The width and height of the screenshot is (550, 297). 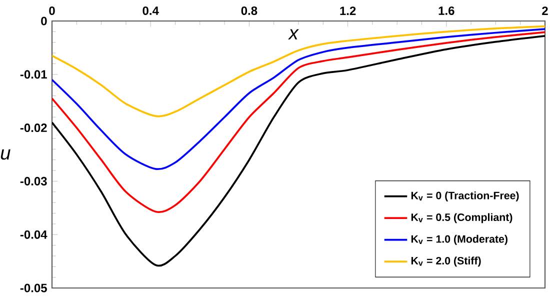 I want to click on x-tick-label: 2, so click(x=545, y=10).